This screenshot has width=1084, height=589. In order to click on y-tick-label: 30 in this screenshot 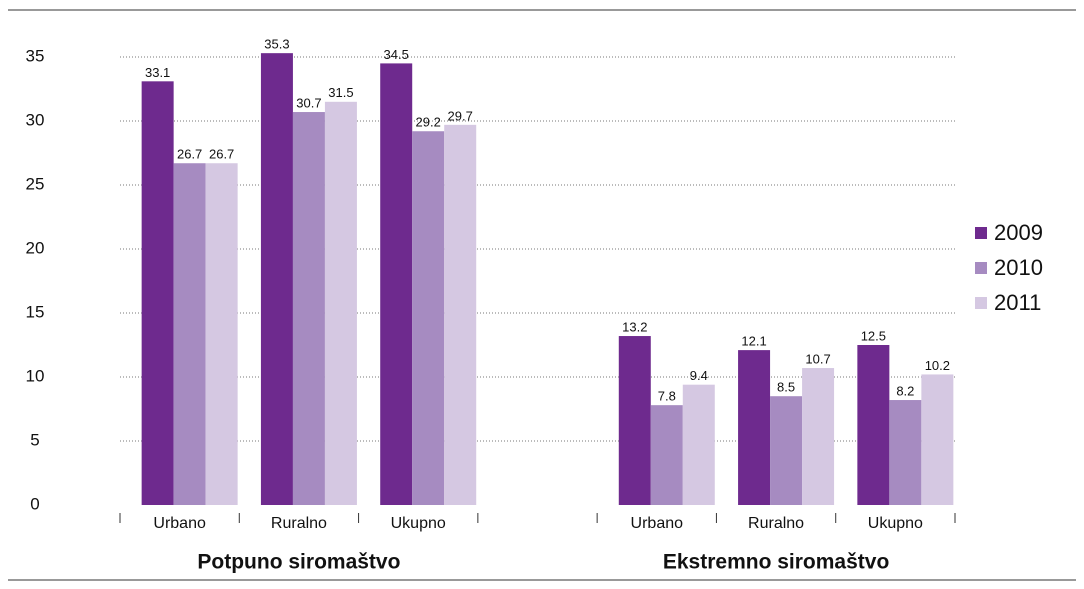, I will do `click(35, 119)`.